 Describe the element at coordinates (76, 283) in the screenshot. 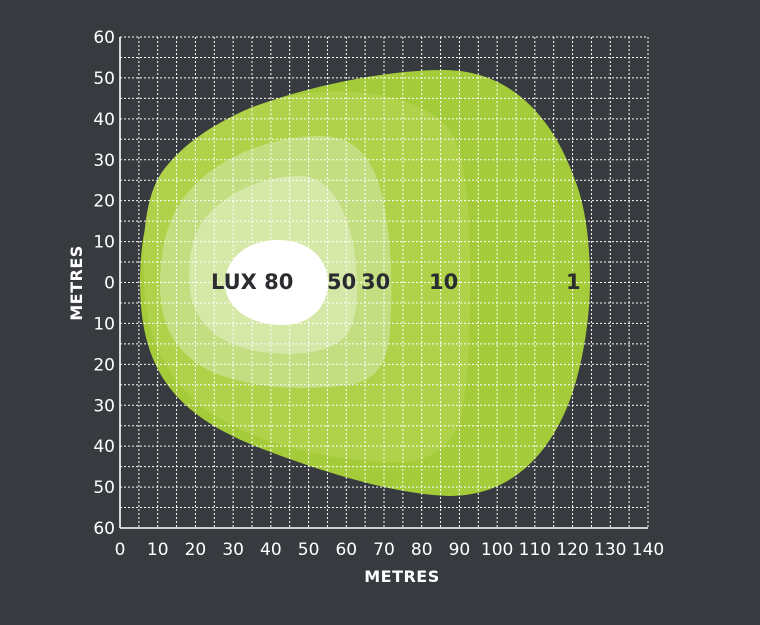

I see `y-axis-label: METRES` at that location.